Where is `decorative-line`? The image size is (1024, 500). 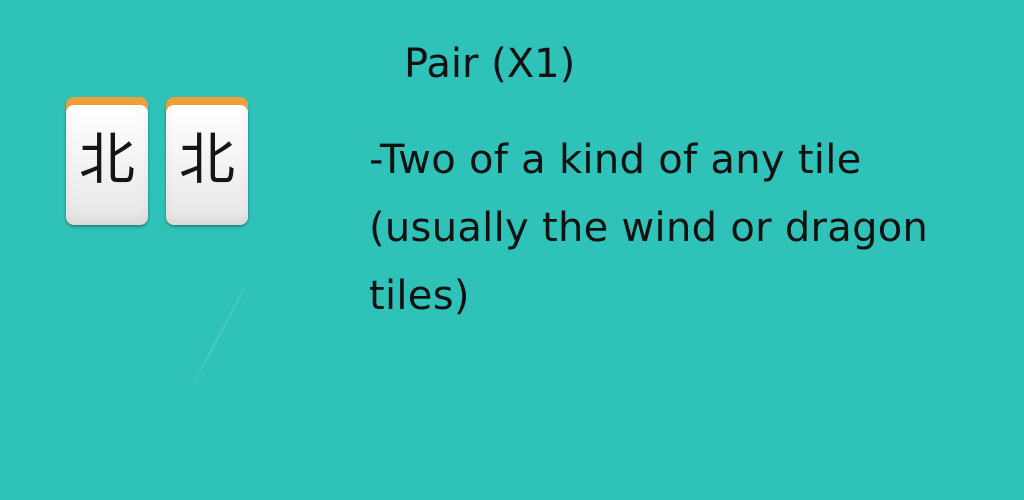 decorative-line is located at coordinates (217, 338).